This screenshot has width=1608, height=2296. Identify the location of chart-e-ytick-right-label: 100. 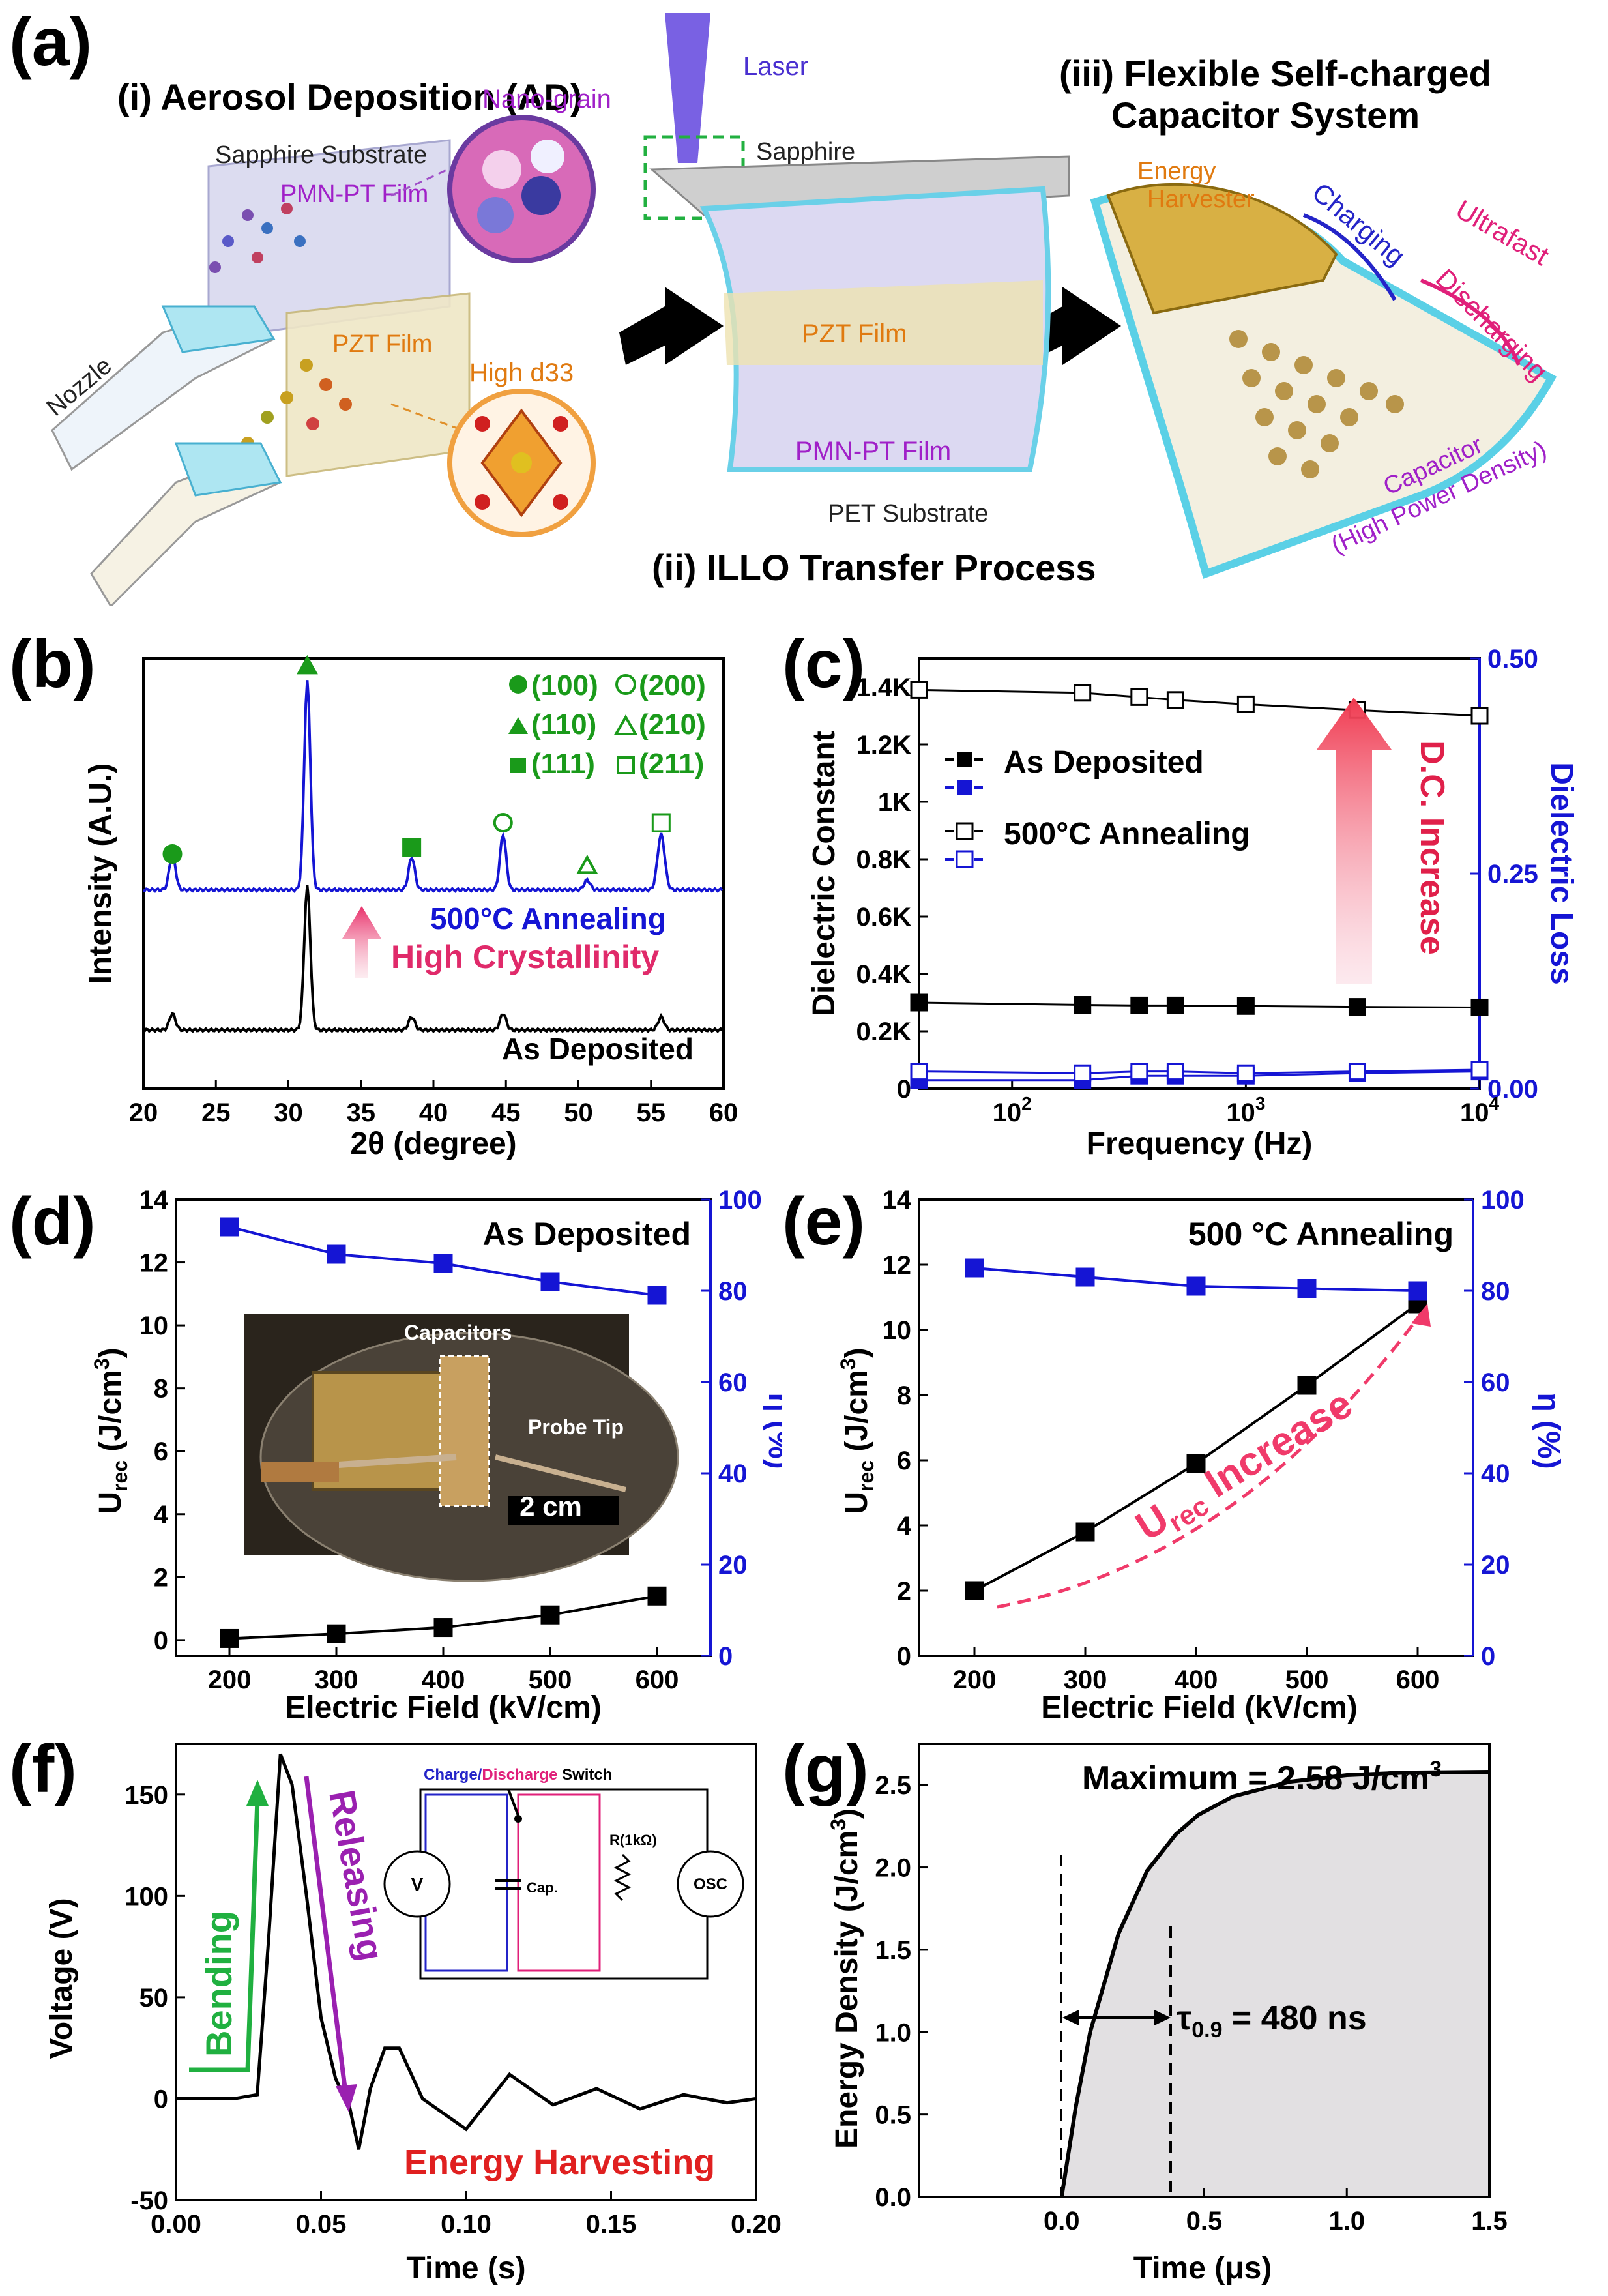
(1503, 1200).